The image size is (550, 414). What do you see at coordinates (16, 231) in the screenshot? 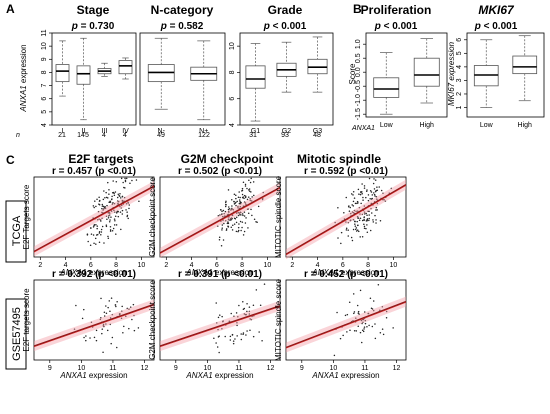
I see `dataset-box-tcga` at bounding box center [16, 231].